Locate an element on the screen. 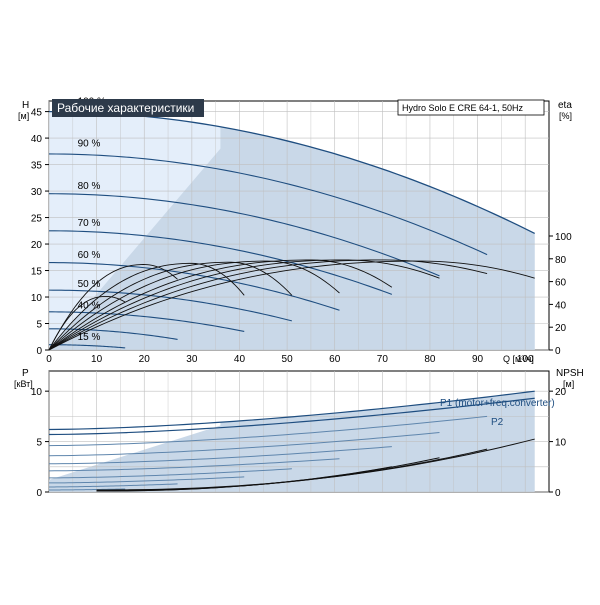 This screenshot has width=600, height=605. p-axis-unit: [кВт] is located at coordinates (23, 384).